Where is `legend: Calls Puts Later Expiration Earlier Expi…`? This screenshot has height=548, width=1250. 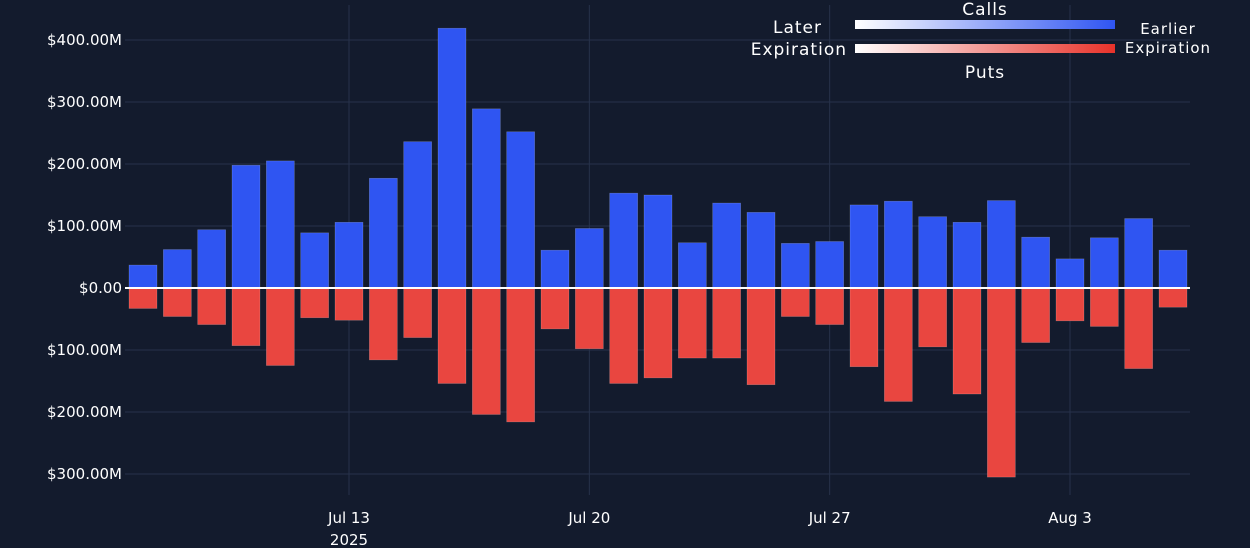 legend: Calls Puts Later Expiration Earlier Expi… is located at coordinates (981, 41).